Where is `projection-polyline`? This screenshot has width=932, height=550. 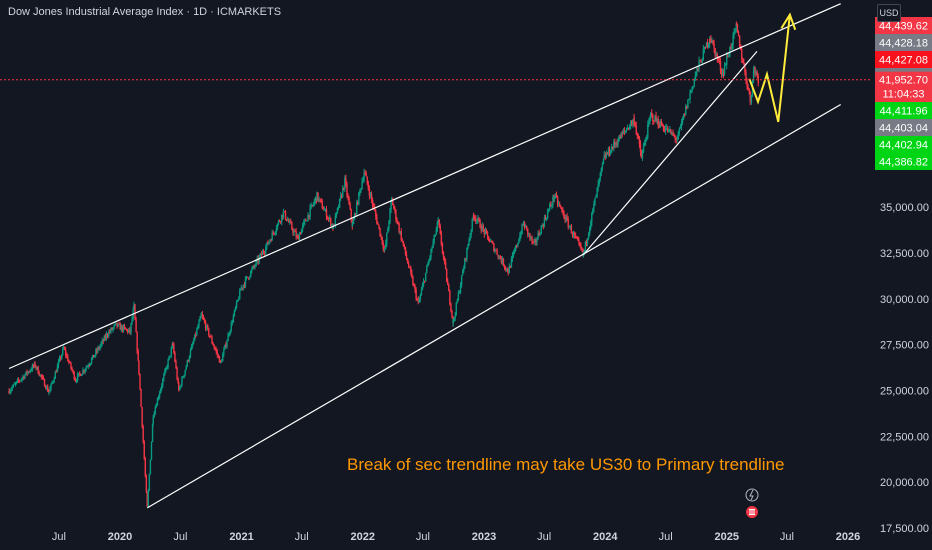 projection-polyline is located at coordinates (769, 68).